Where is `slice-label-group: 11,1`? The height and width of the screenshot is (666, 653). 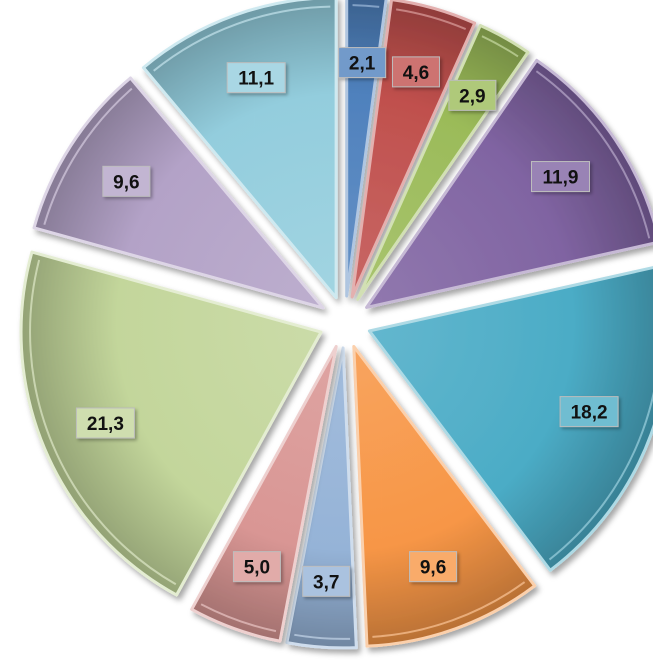 slice-label-group: 11,1 is located at coordinates (256, 78).